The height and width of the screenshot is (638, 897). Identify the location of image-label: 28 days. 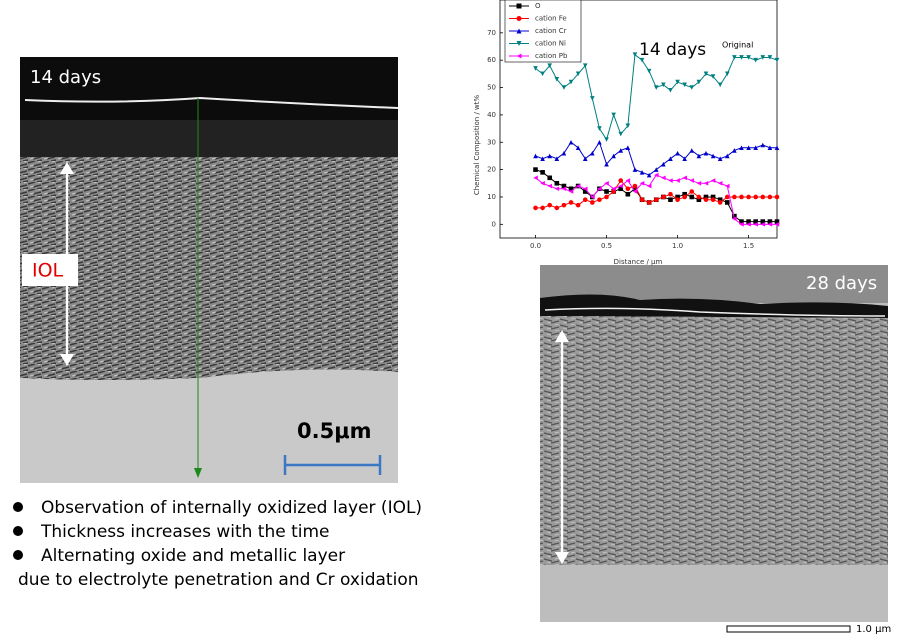
(841, 283).